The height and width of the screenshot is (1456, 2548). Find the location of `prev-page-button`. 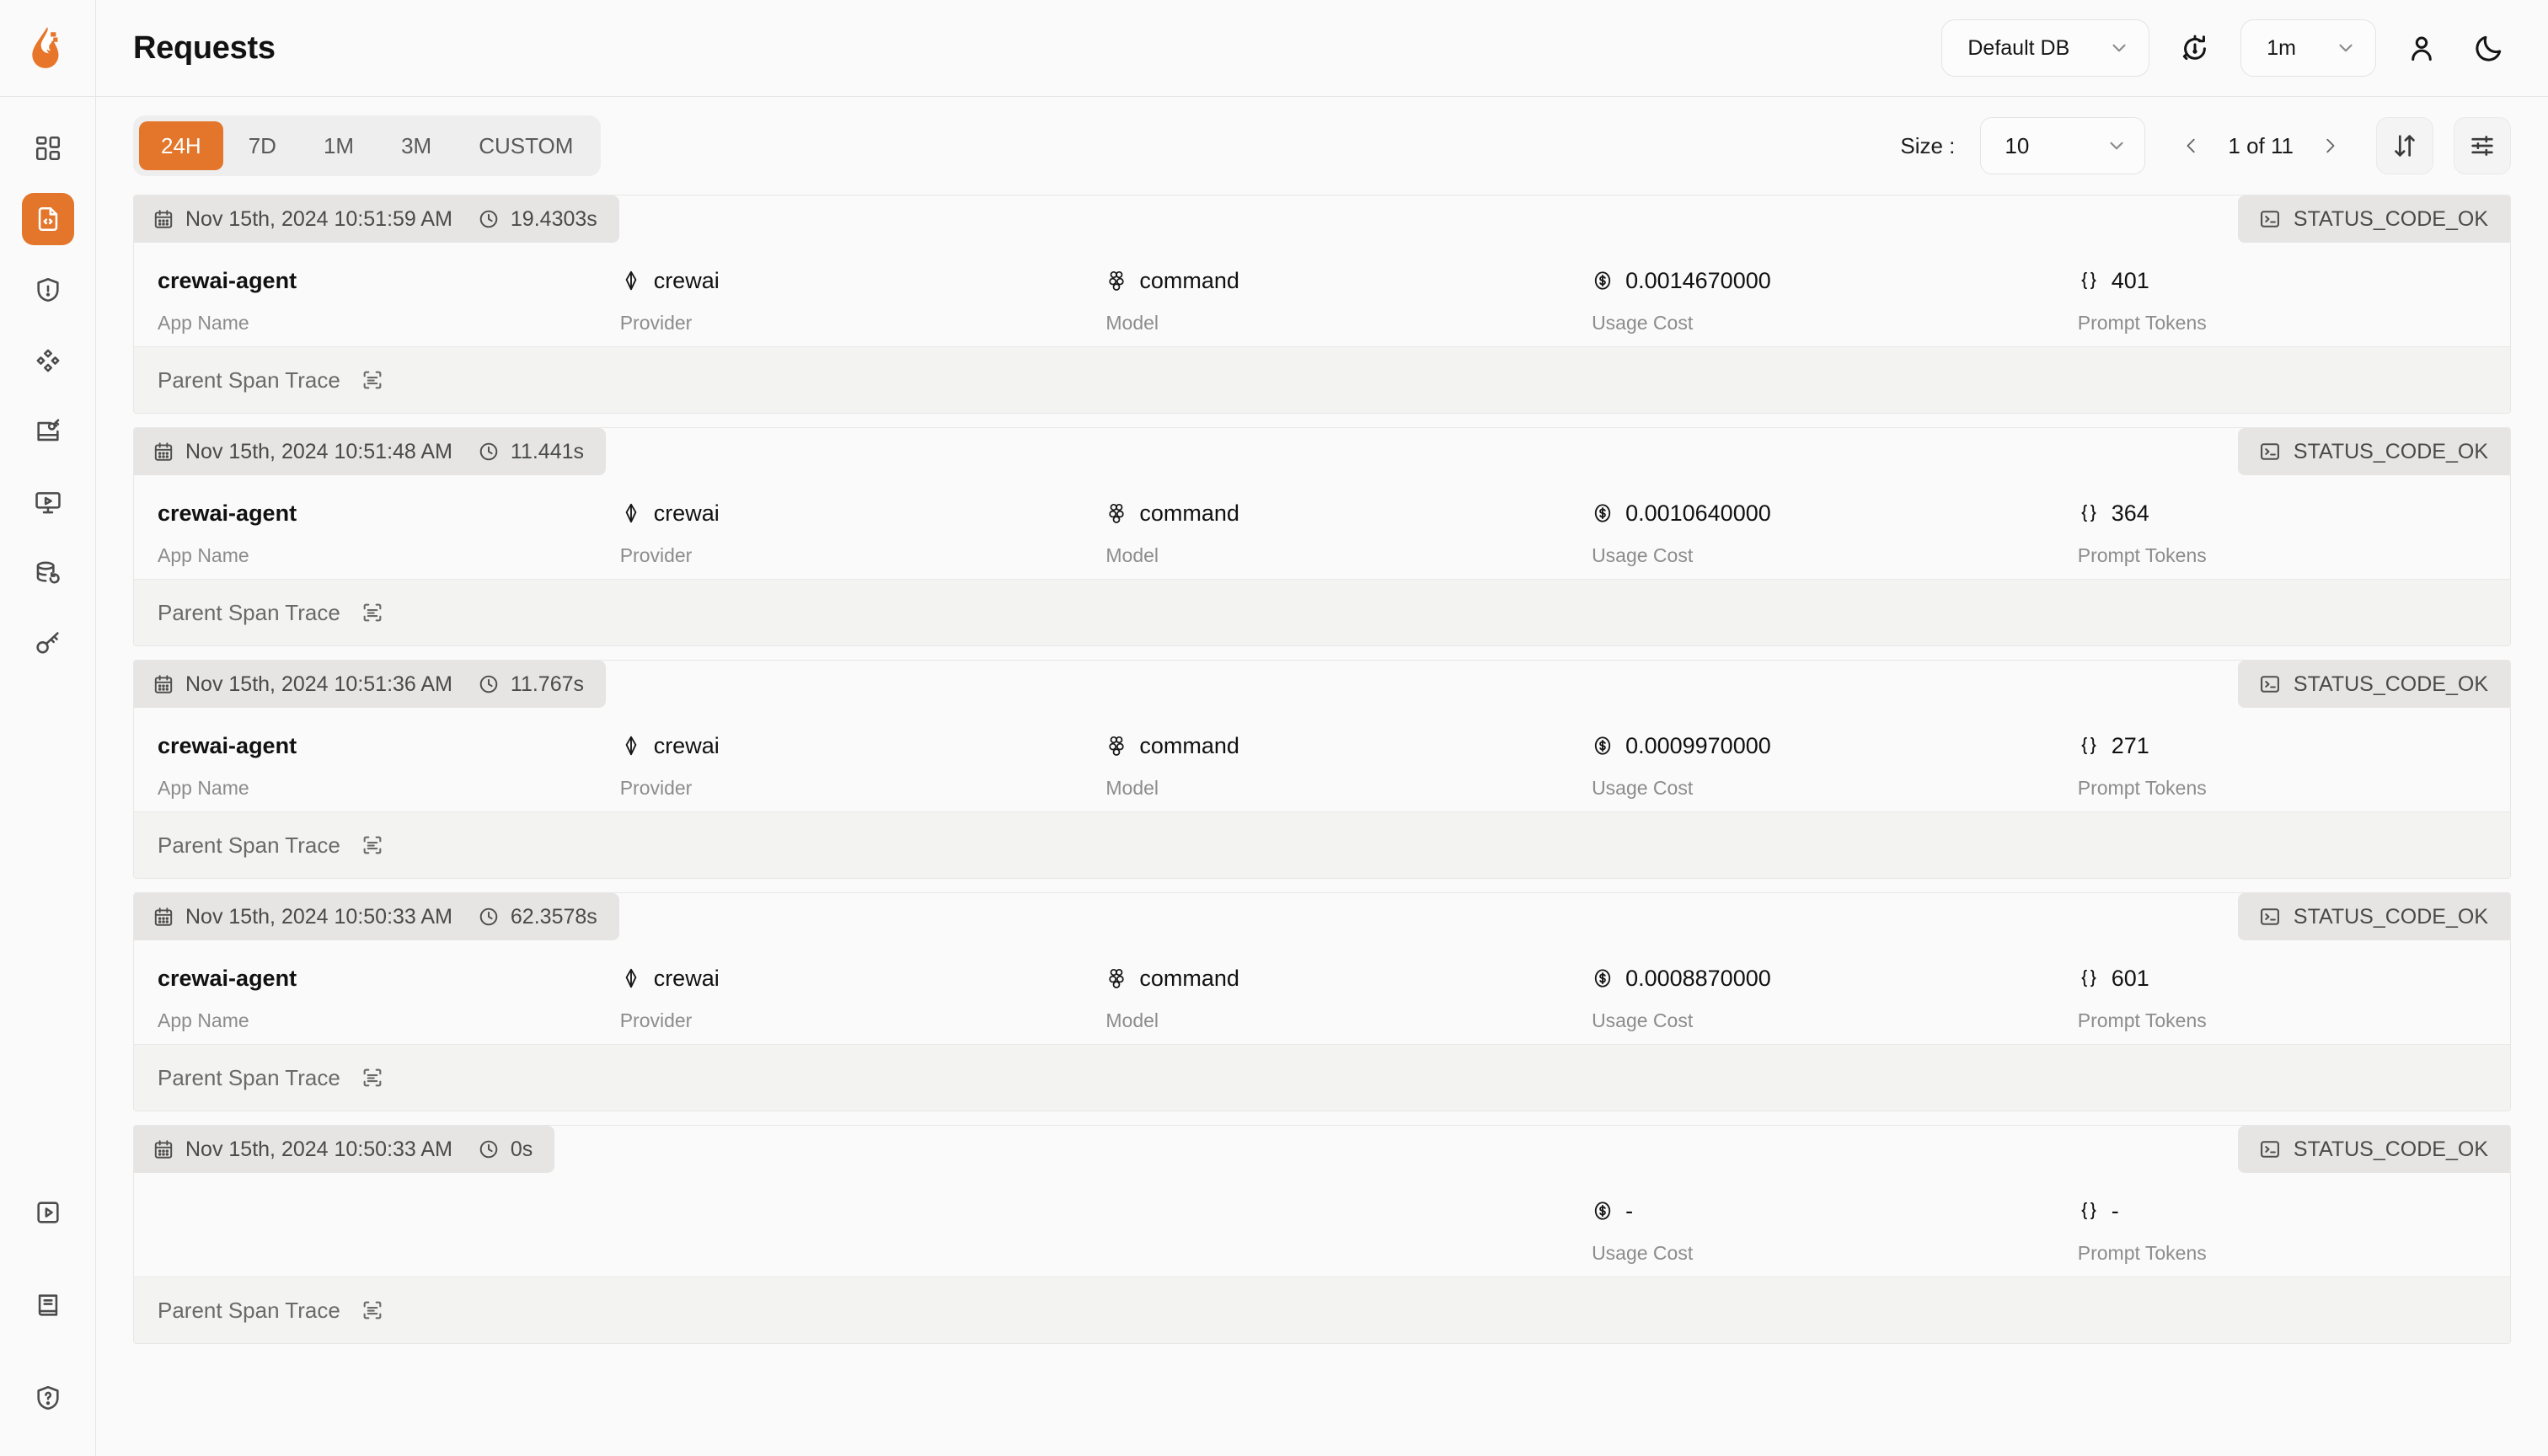

prev-page-button is located at coordinates (2191, 146).